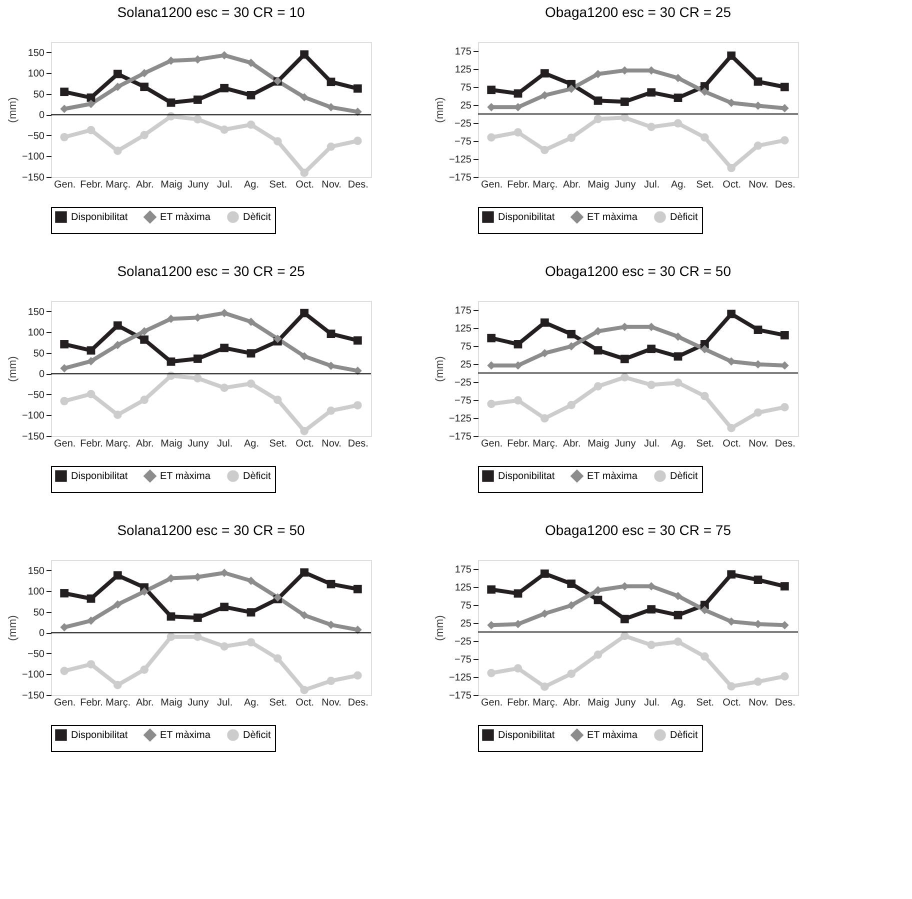  What do you see at coordinates (638, 530) in the screenshot?
I see `chart-title: Obaga1200 esc = 30 CR = 75` at bounding box center [638, 530].